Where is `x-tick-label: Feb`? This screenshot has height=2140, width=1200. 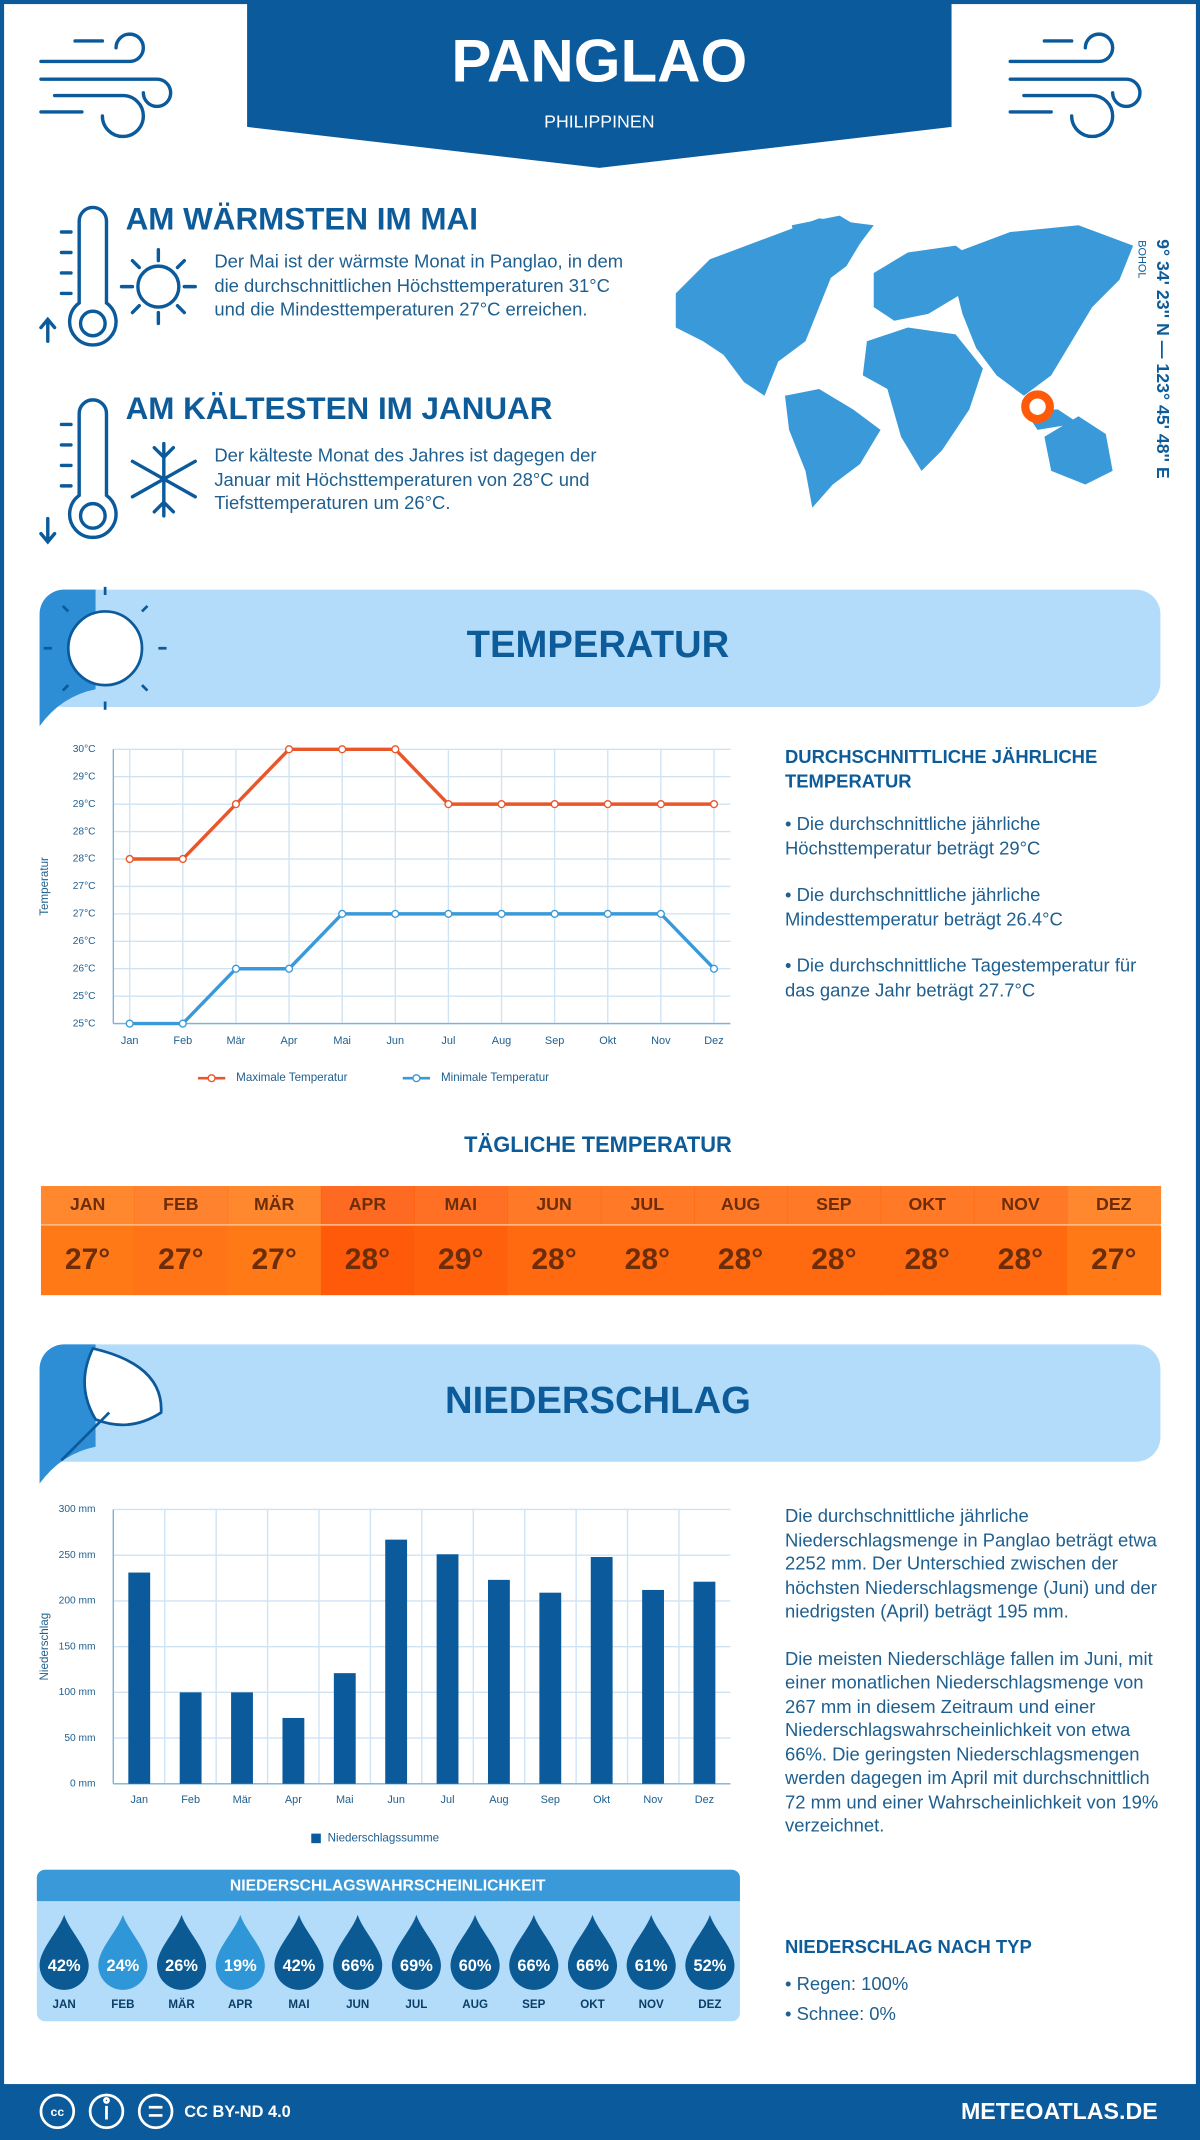
x-tick-label: Feb is located at coordinates (182, 1041).